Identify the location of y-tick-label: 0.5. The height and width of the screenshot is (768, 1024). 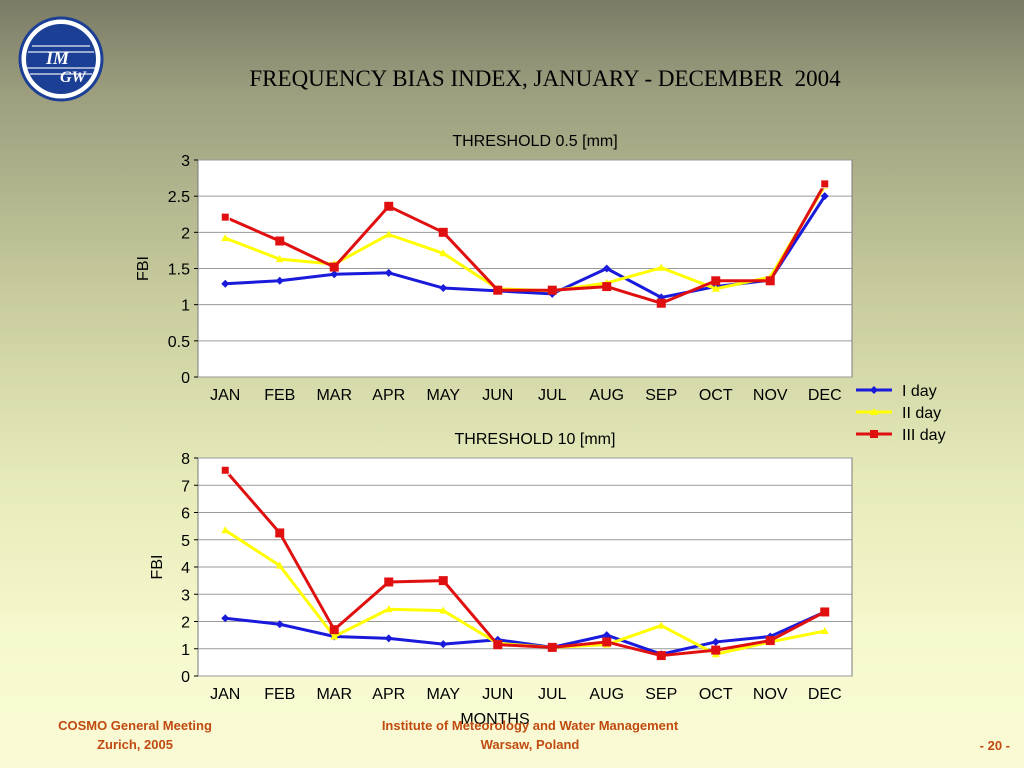
(179, 342).